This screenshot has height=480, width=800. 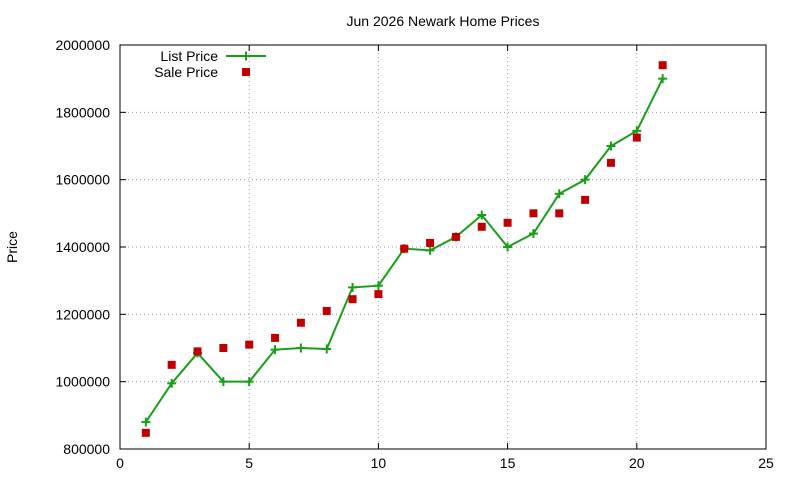 What do you see at coordinates (82, 45) in the screenshot?
I see `y-tick-label: 2000000` at bounding box center [82, 45].